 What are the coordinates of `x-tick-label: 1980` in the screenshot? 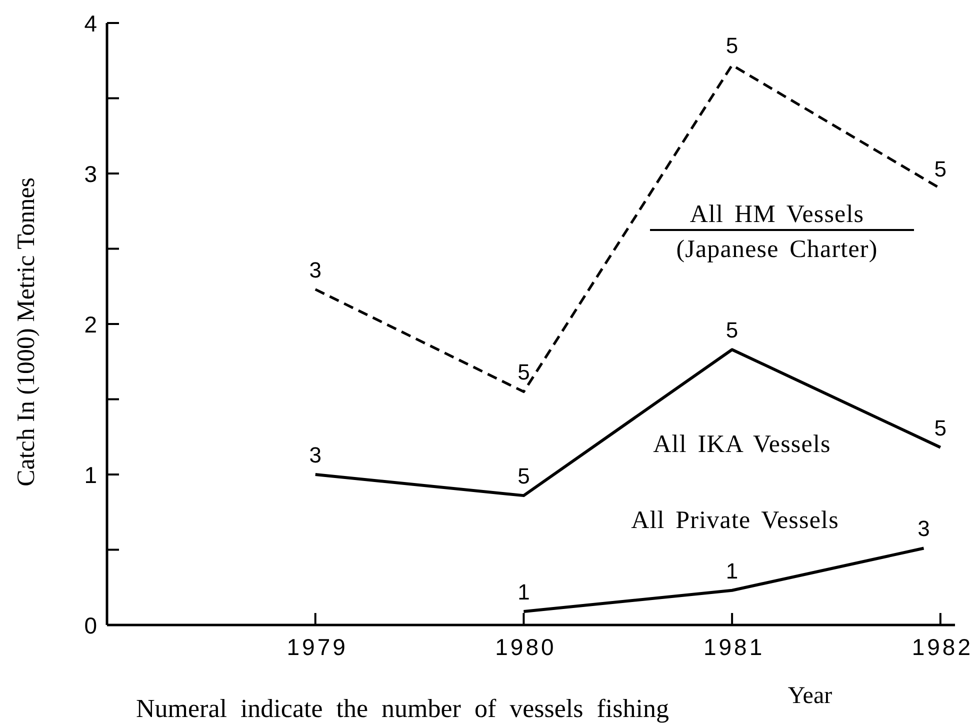 It's located at (525, 647).